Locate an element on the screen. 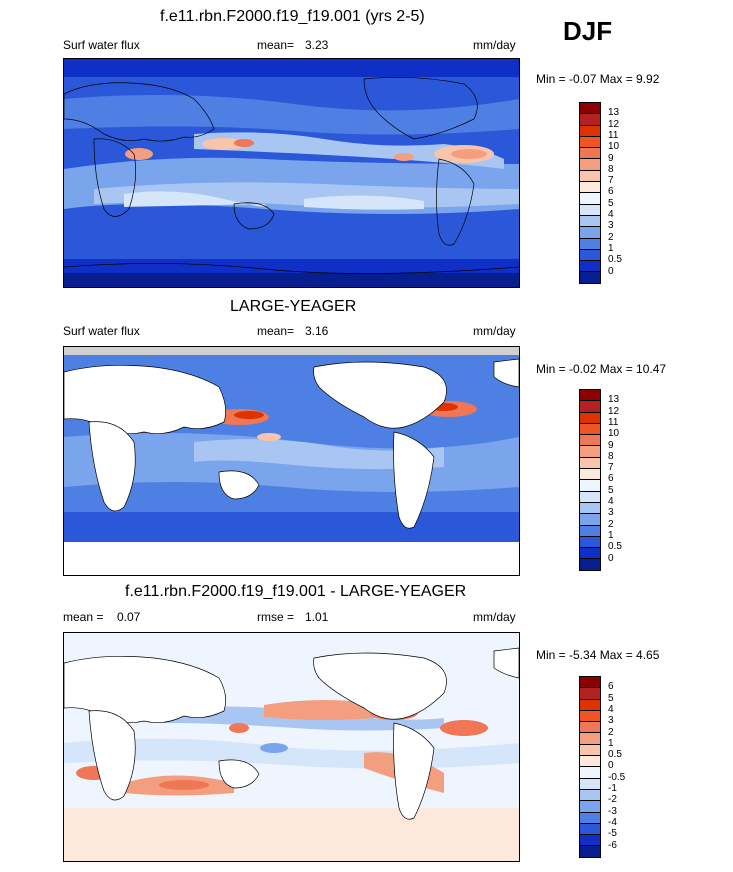 The width and height of the screenshot is (733, 872). panel1-colorbar-label: 10 is located at coordinates (614, 147).